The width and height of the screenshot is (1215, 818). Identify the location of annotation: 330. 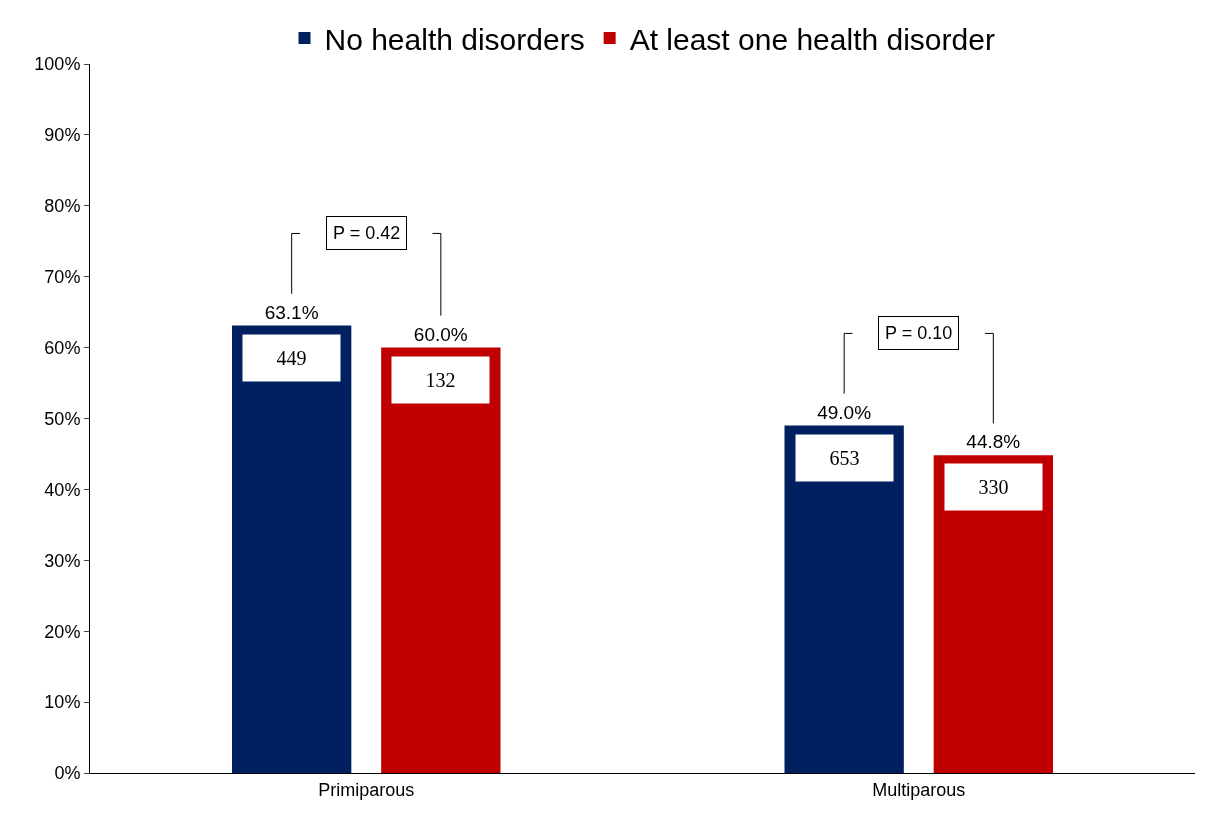
(993, 487).